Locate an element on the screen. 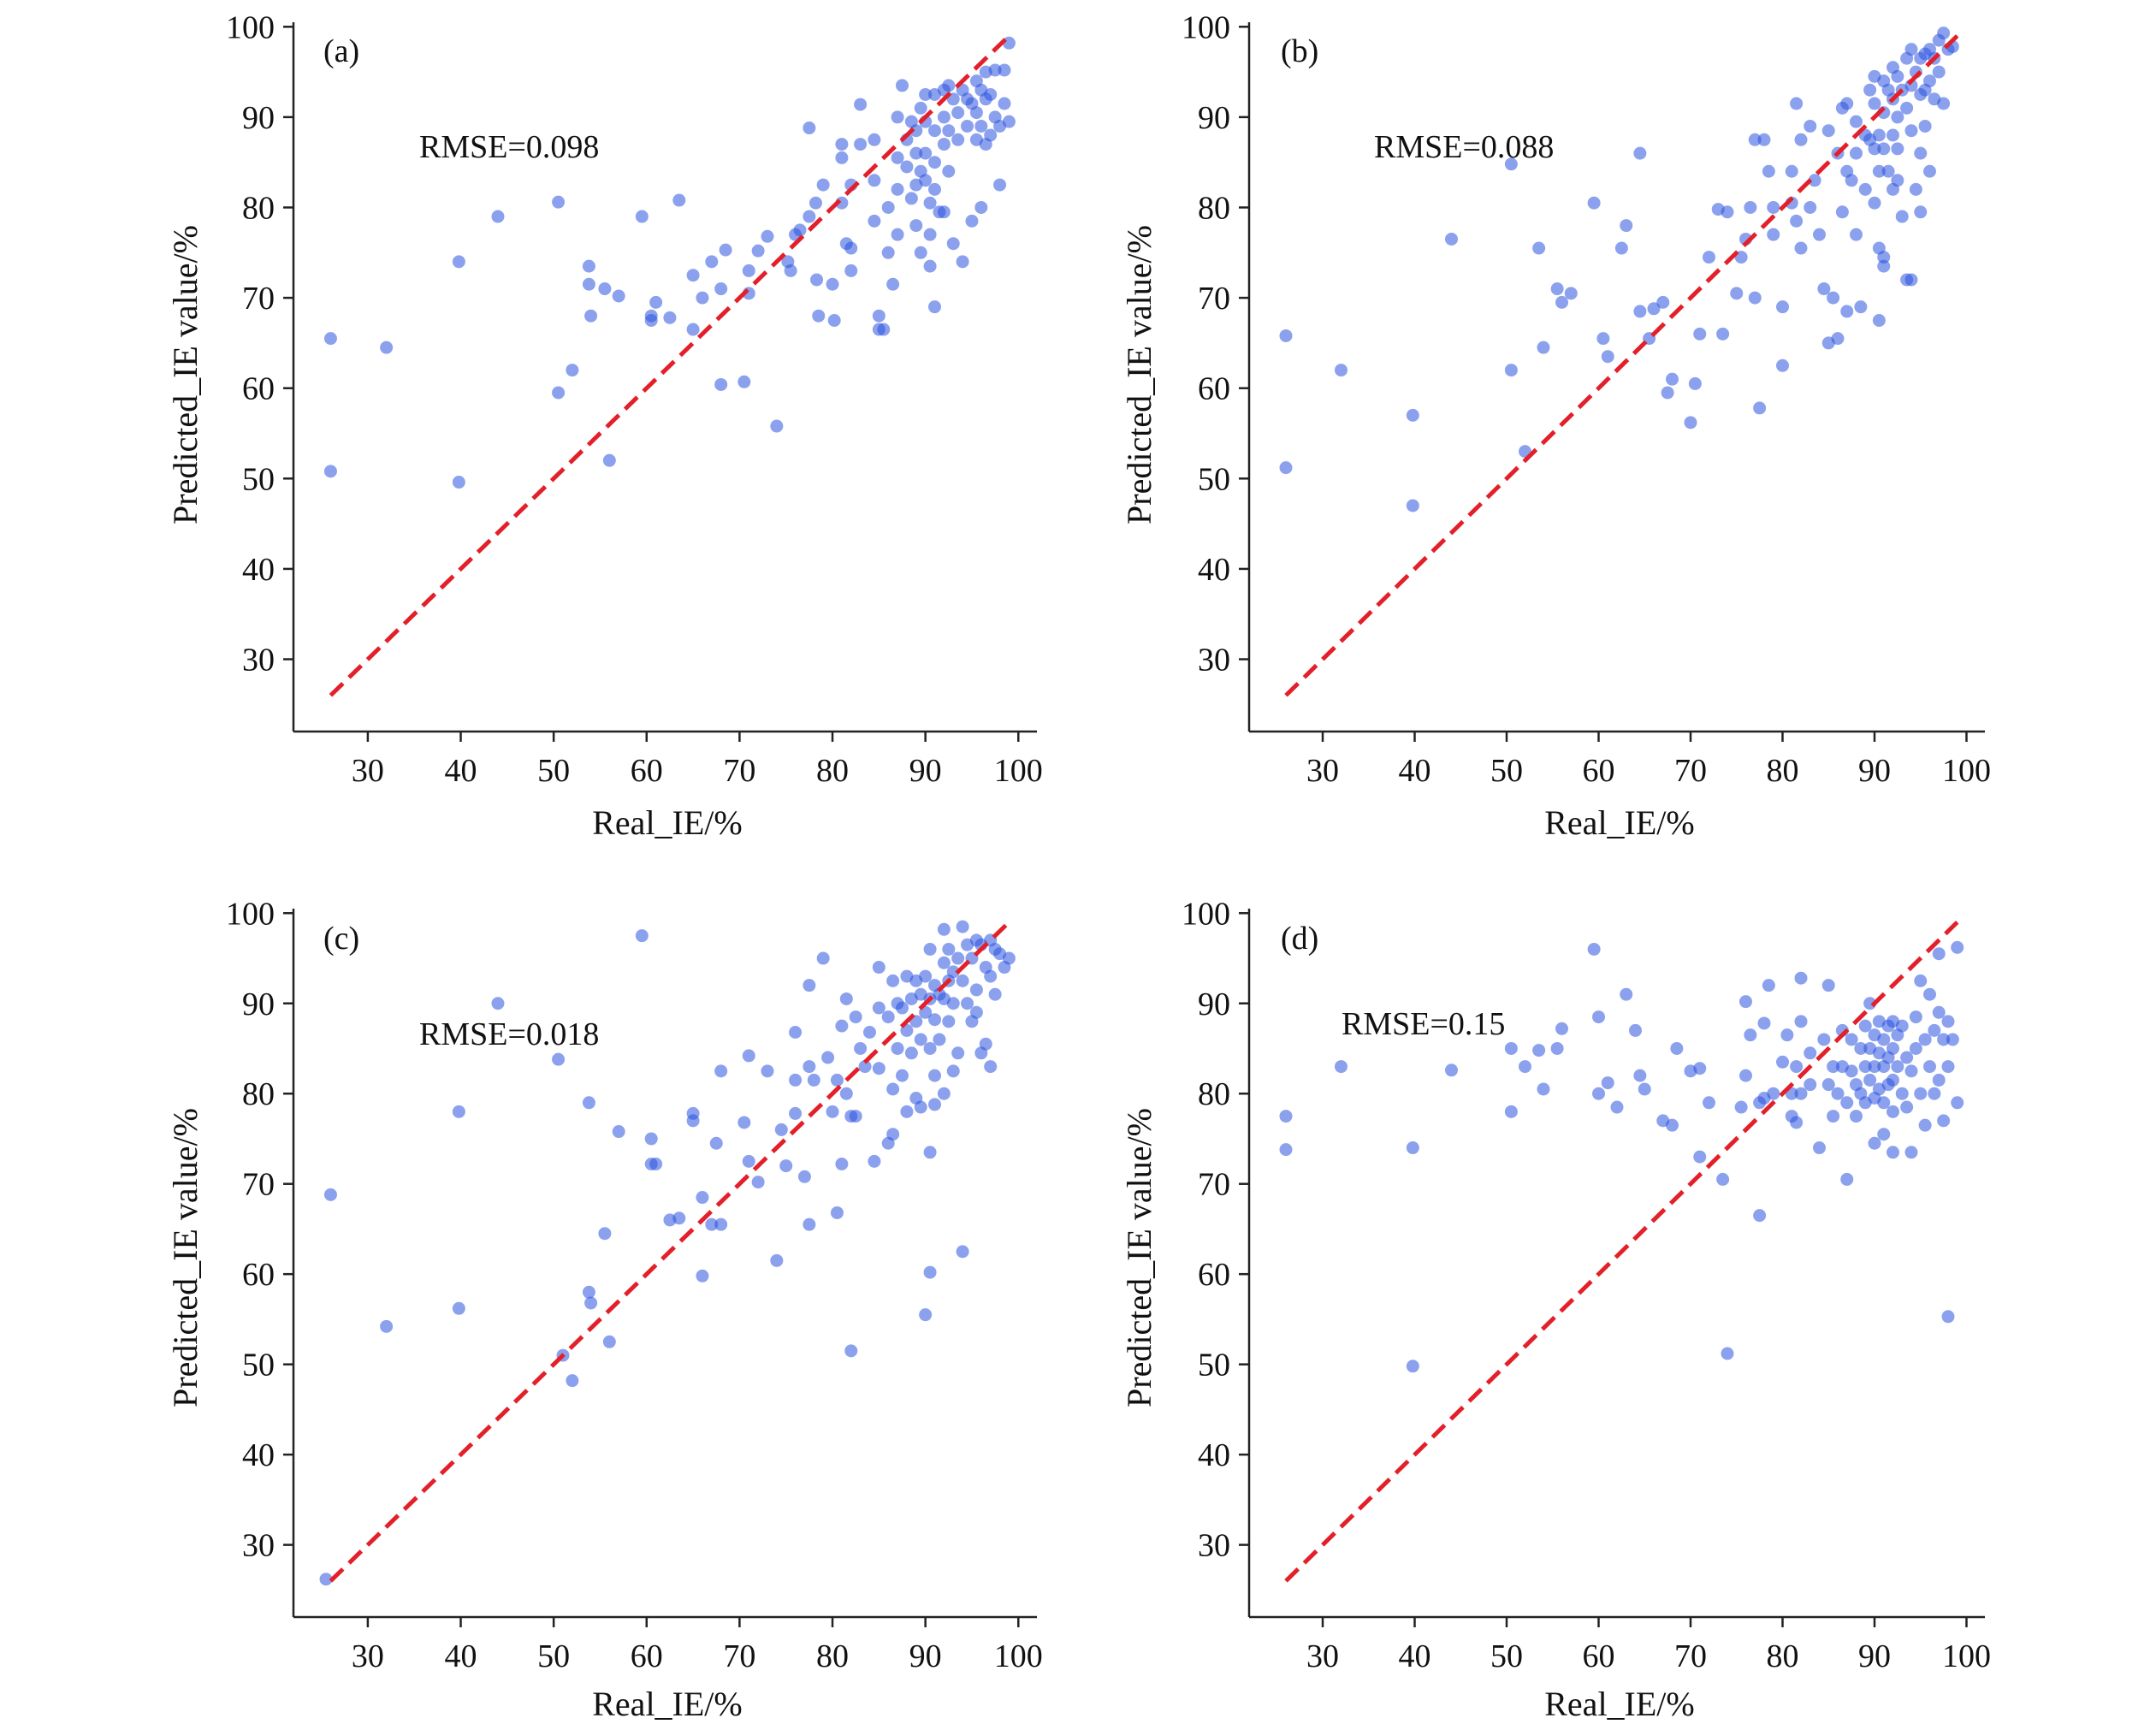 This screenshot has width=2156, height=1724. x-tick-label: 90 is located at coordinates (1874, 771).